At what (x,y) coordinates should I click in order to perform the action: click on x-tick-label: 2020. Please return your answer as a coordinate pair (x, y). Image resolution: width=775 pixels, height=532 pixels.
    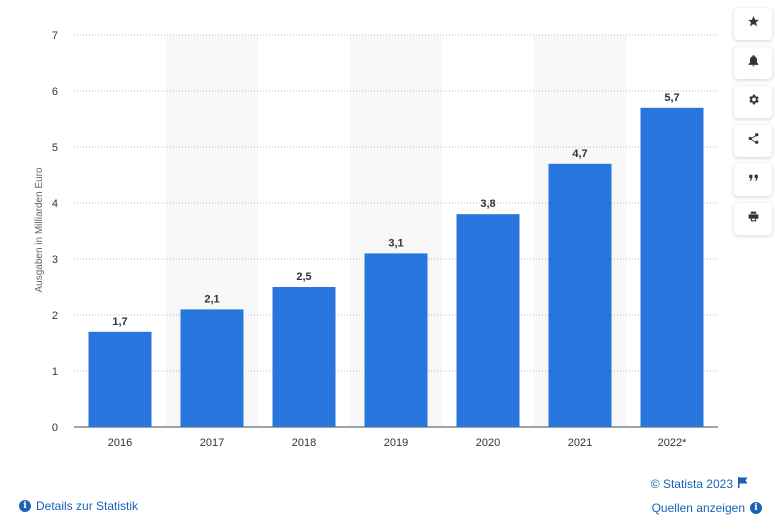
    Looking at the image, I should click on (488, 443).